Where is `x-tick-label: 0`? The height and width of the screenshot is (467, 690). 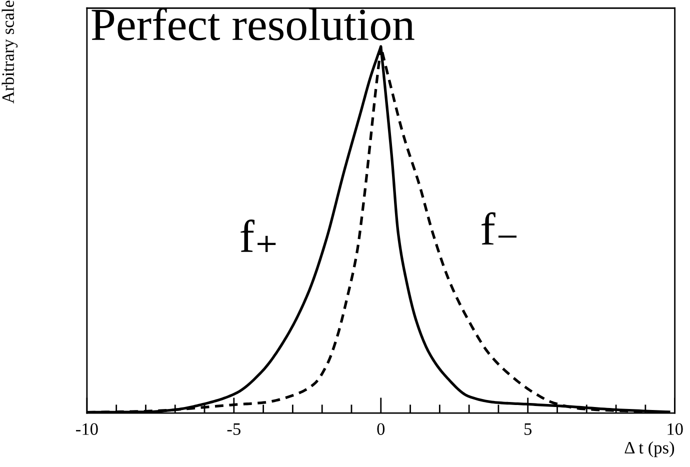 x-tick-label: 0 is located at coordinates (381, 429).